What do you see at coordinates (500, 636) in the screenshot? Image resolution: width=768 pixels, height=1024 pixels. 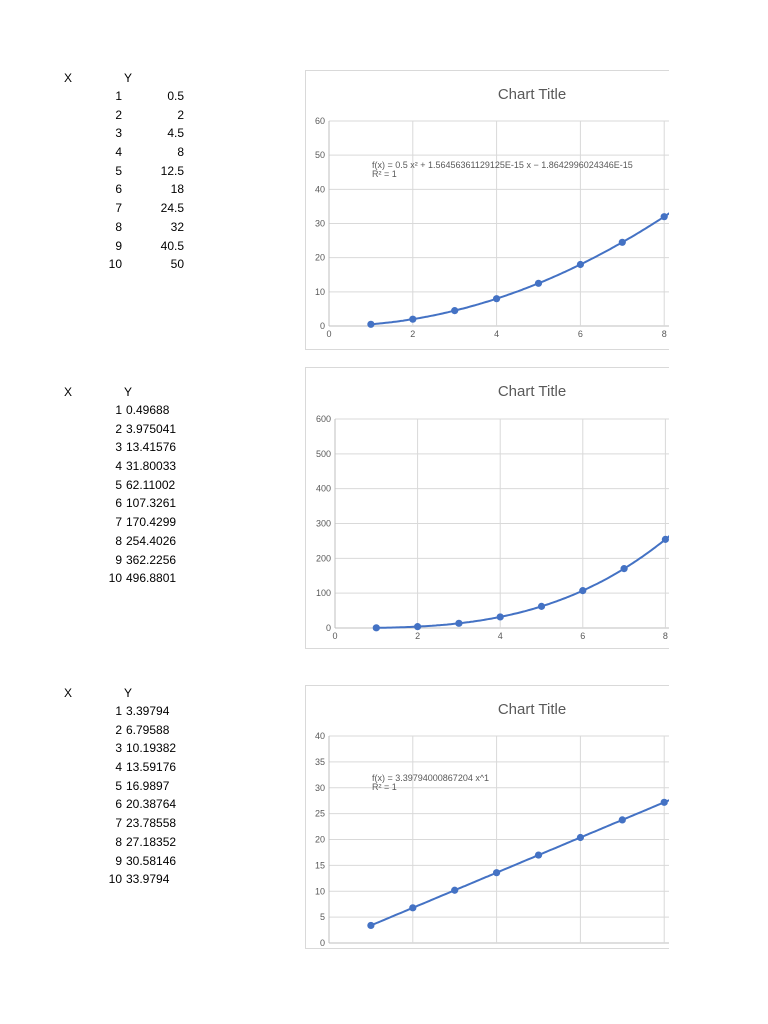 I see `x-tick-label: 4` at bounding box center [500, 636].